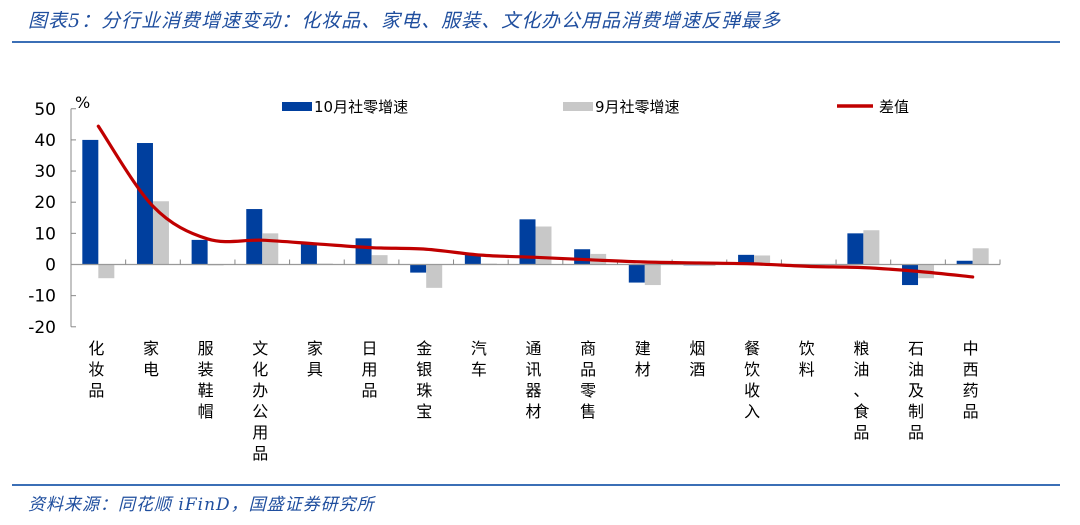  What do you see at coordinates (361, 107) in the screenshot?
I see `svg-text: 10月社零增速` at bounding box center [361, 107].